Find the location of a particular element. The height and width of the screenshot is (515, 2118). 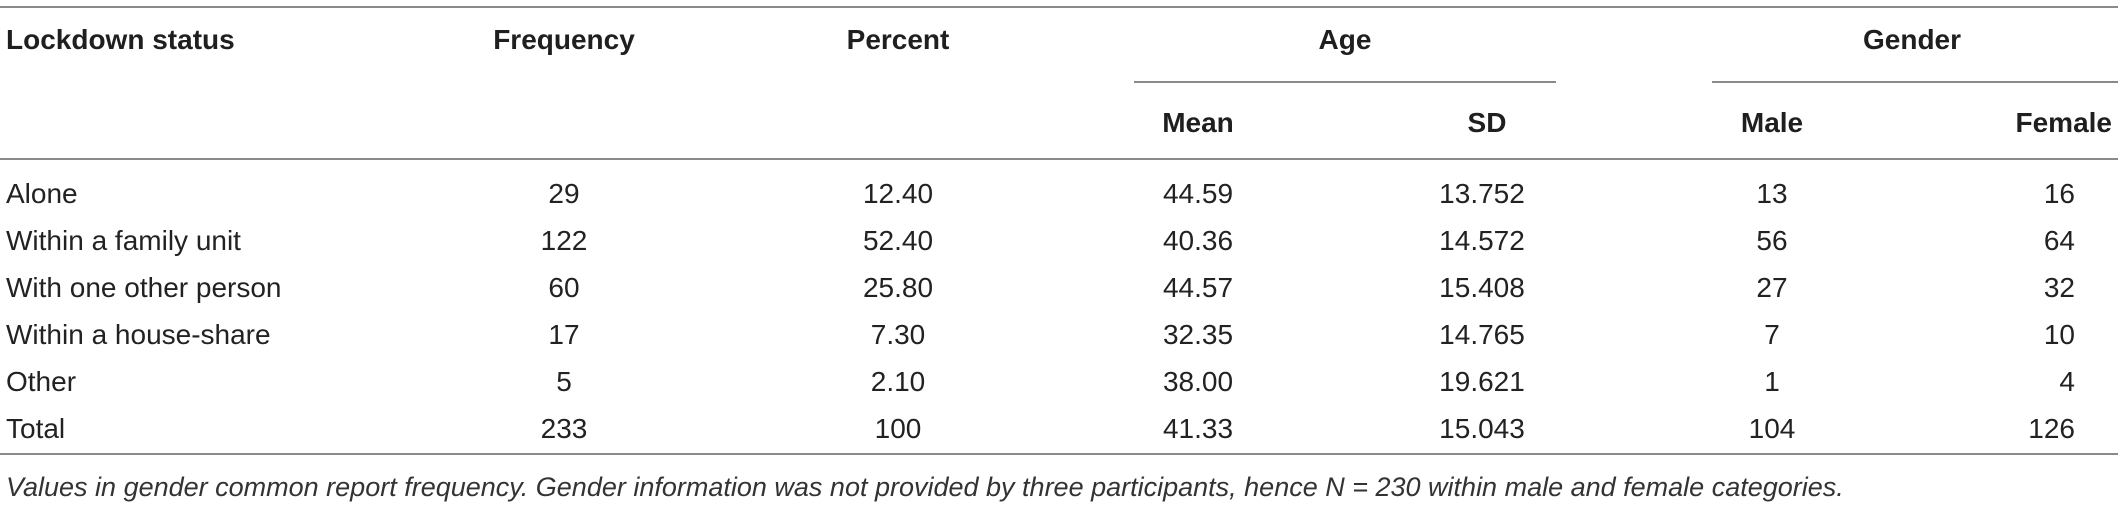

cell-percent: 12.40 is located at coordinates (898, 193).